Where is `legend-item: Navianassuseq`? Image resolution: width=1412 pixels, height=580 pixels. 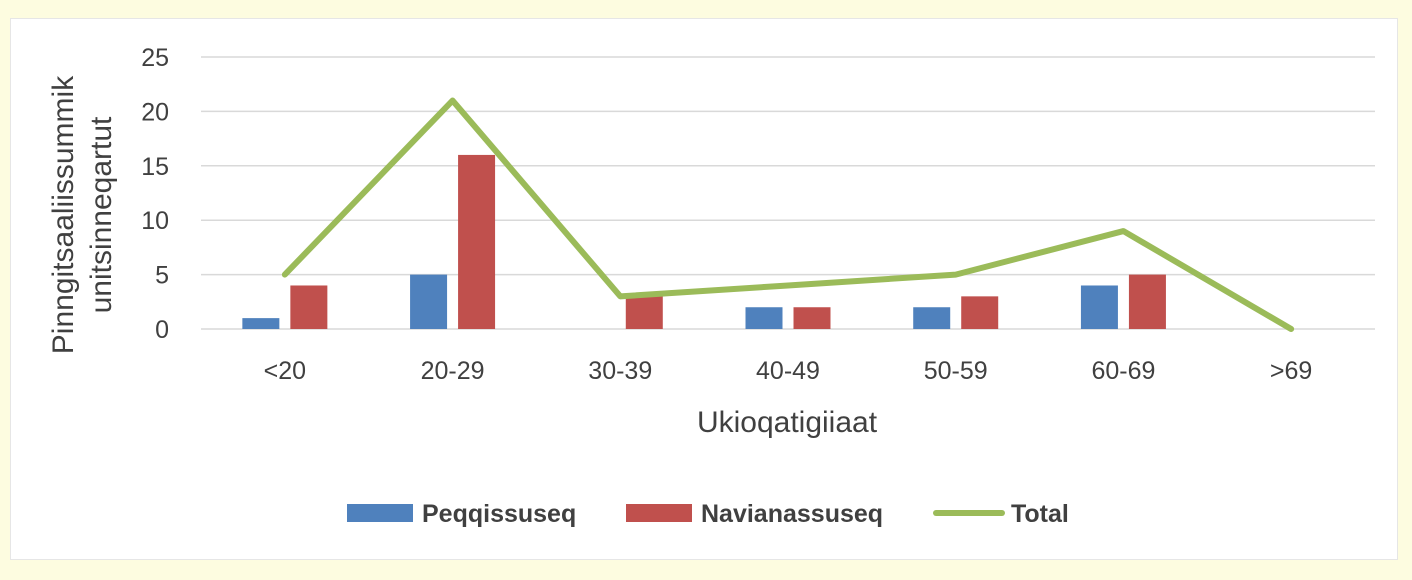 legend-item: Navianassuseq is located at coordinates (754, 514).